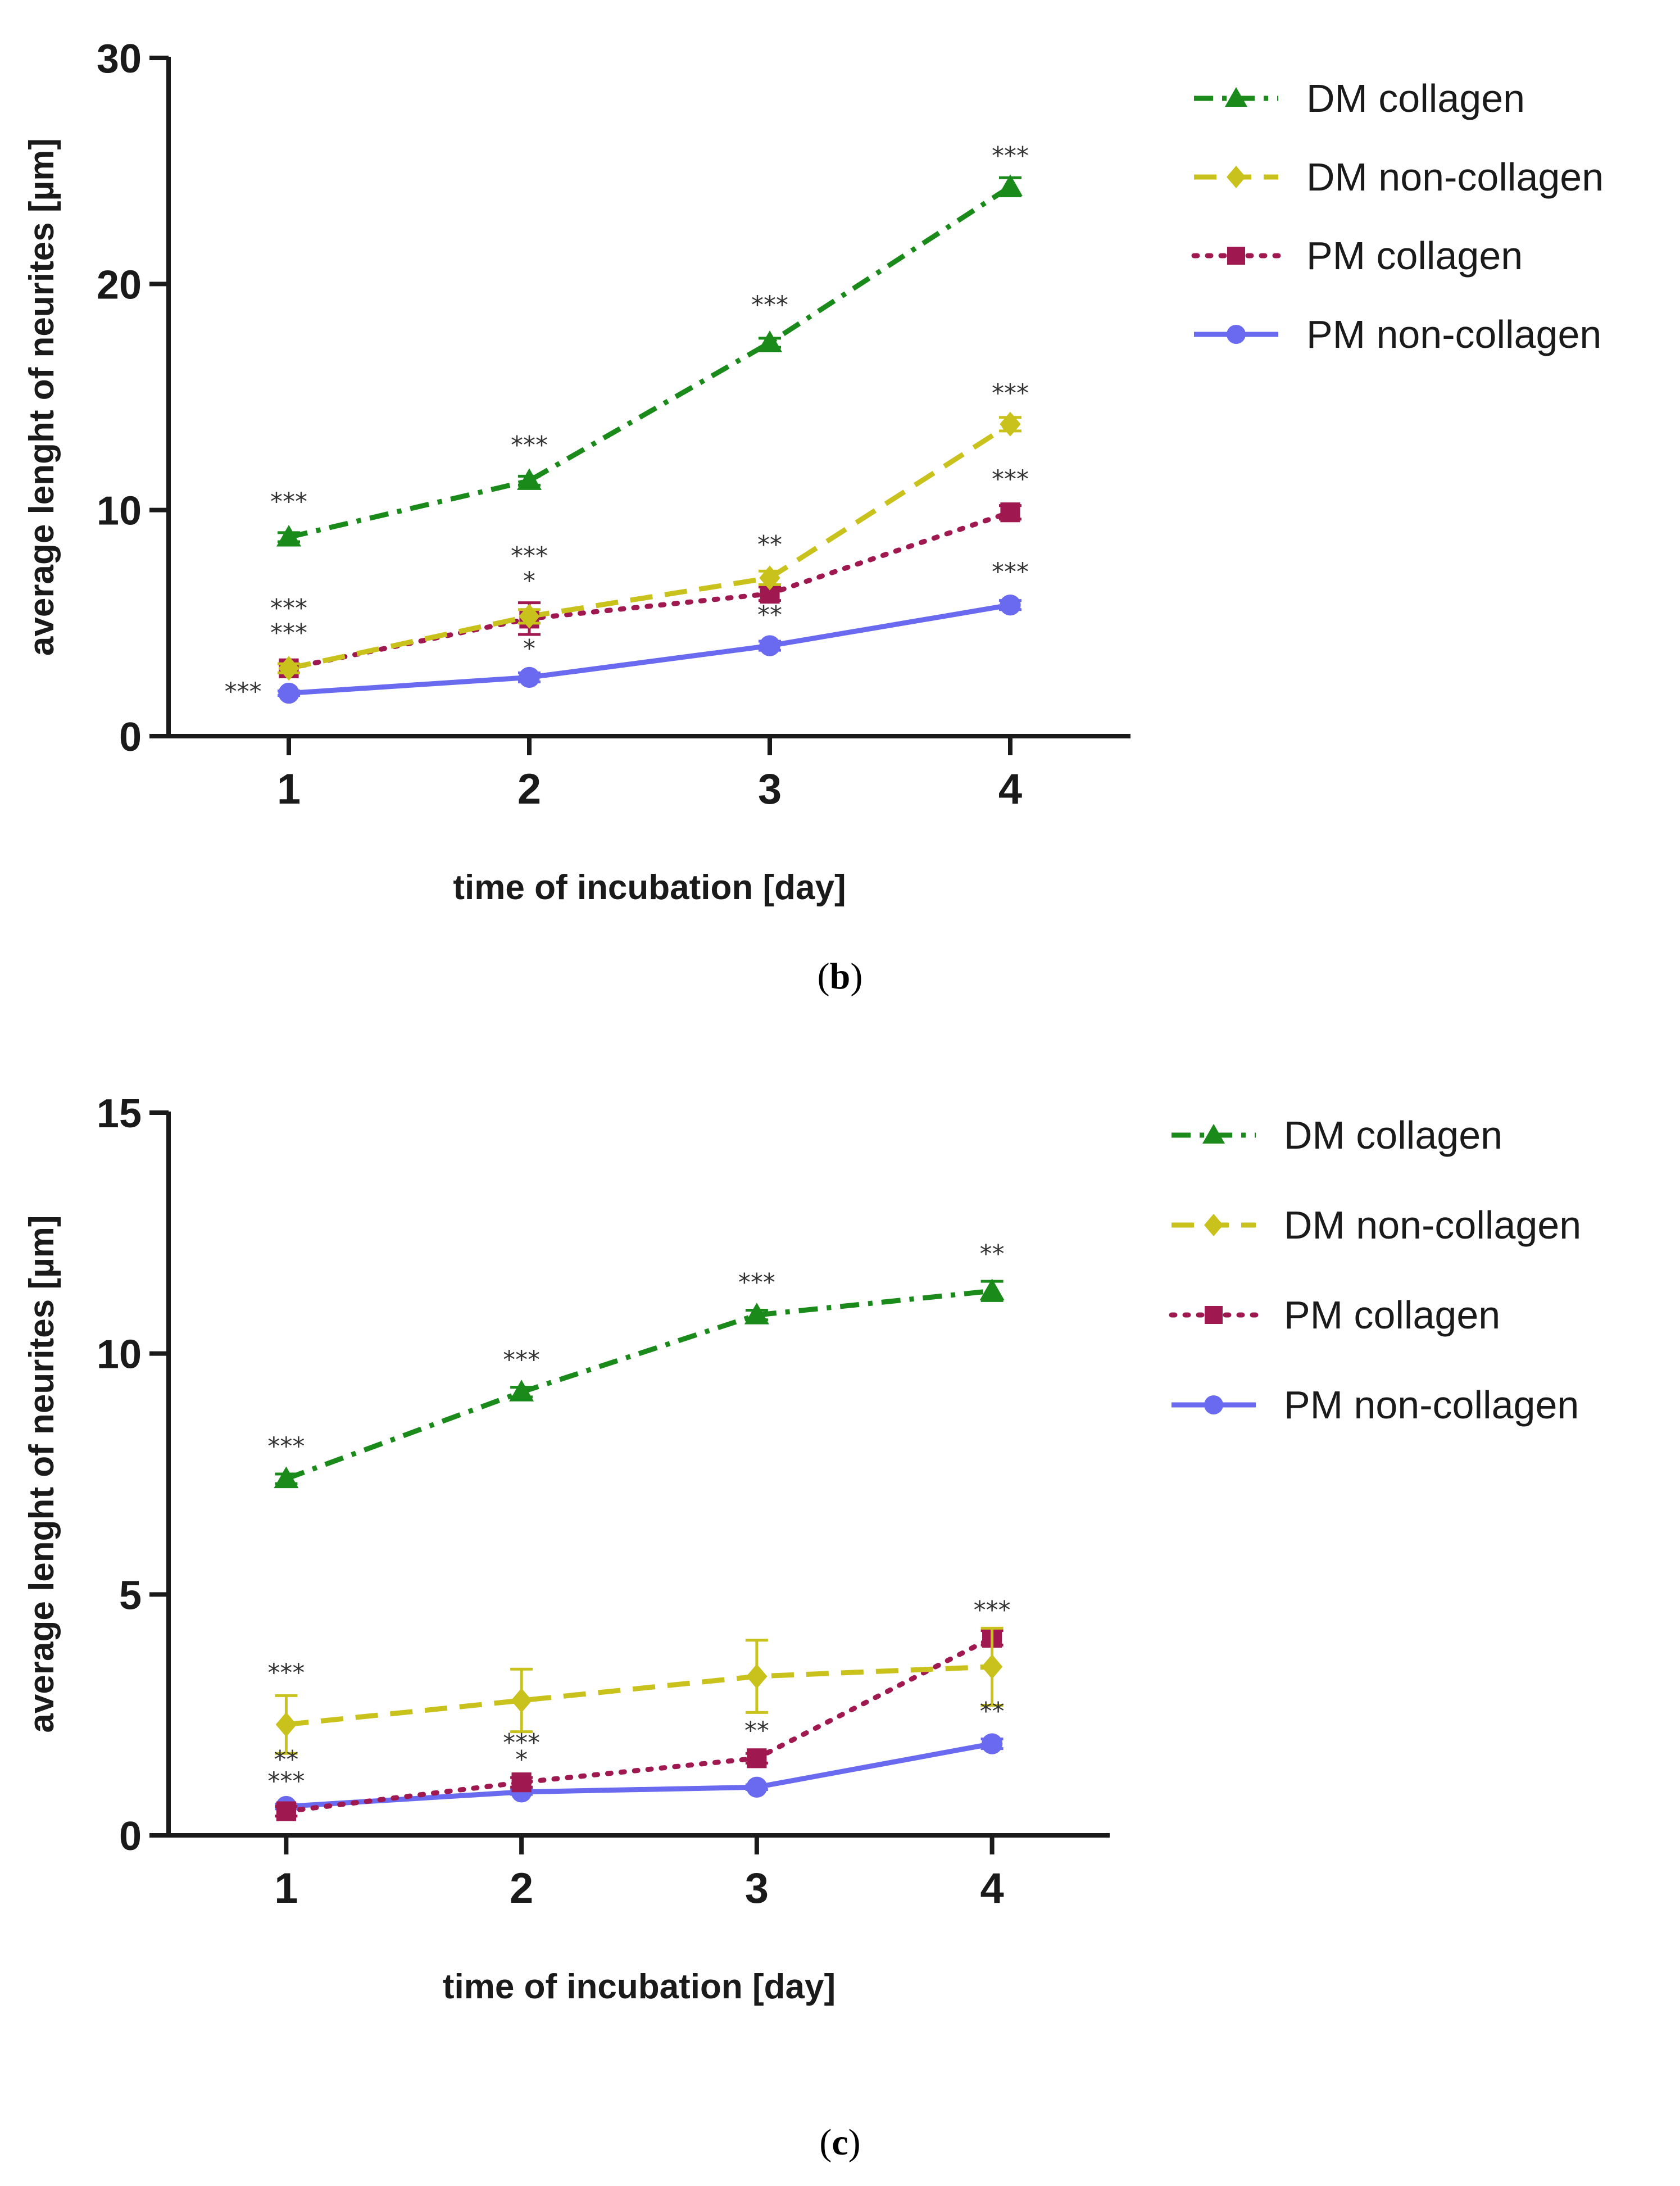  What do you see at coordinates (130, 1595) in the screenshot?
I see `chart-c-y-tick-label: 5` at bounding box center [130, 1595].